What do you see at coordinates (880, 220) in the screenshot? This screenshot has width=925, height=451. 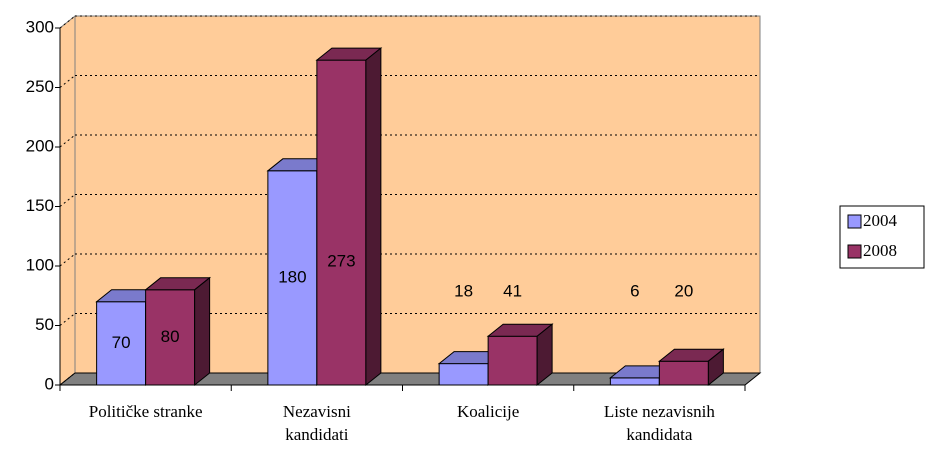 I see `legend-label: 2004` at bounding box center [880, 220].